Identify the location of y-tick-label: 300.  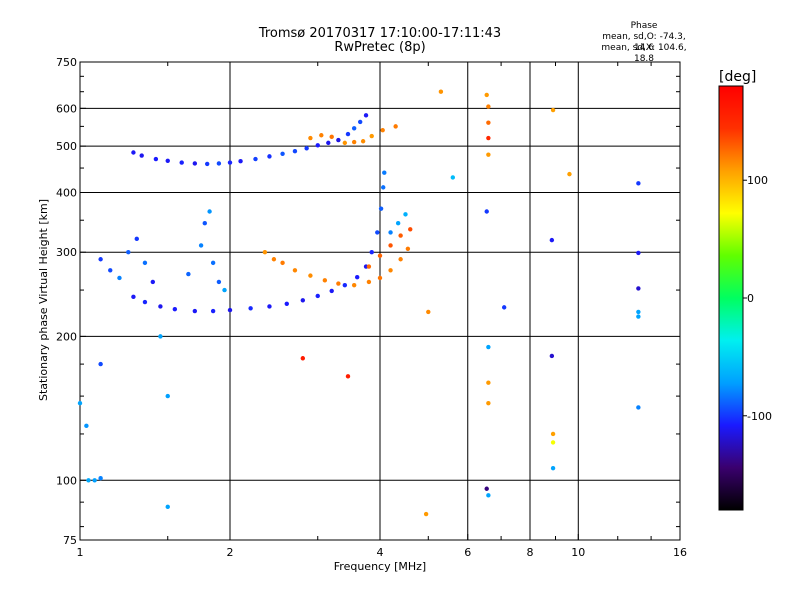
(66, 252).